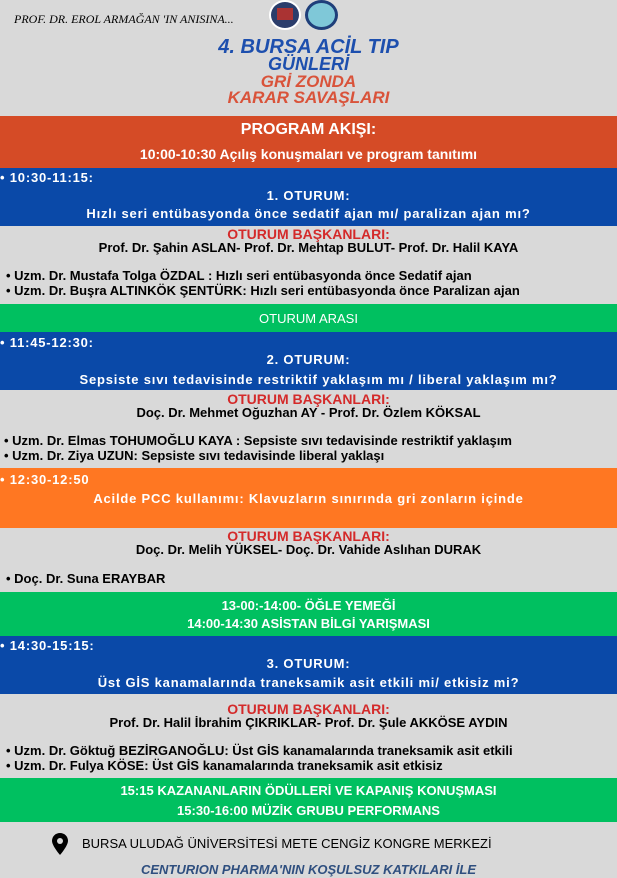 The image size is (617, 878). What do you see at coordinates (47, 645) in the screenshot?
I see `session-3-time: • 14:30-15:15:` at bounding box center [47, 645].